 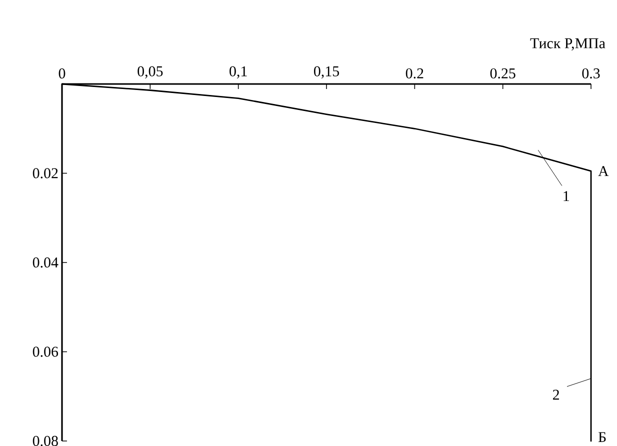 I want to click on y-tick-label: 0.02, so click(x=45, y=173).